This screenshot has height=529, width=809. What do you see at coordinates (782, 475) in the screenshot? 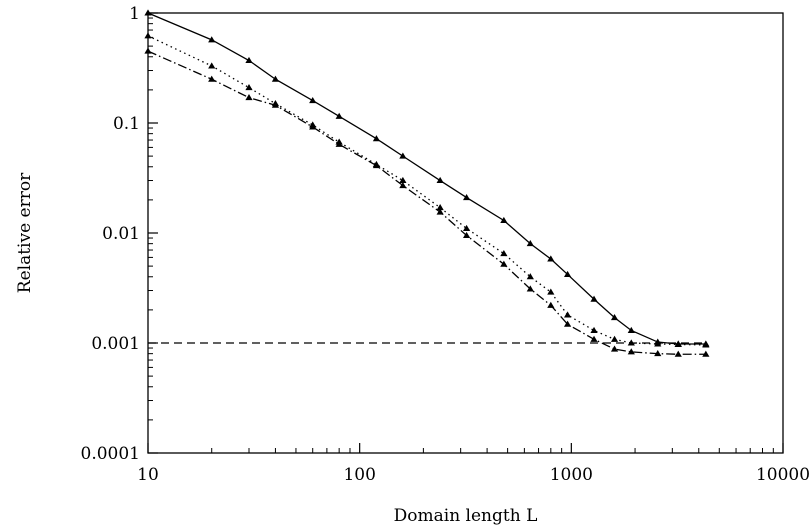
I see `x-tick-label: 10000` at bounding box center [782, 475].